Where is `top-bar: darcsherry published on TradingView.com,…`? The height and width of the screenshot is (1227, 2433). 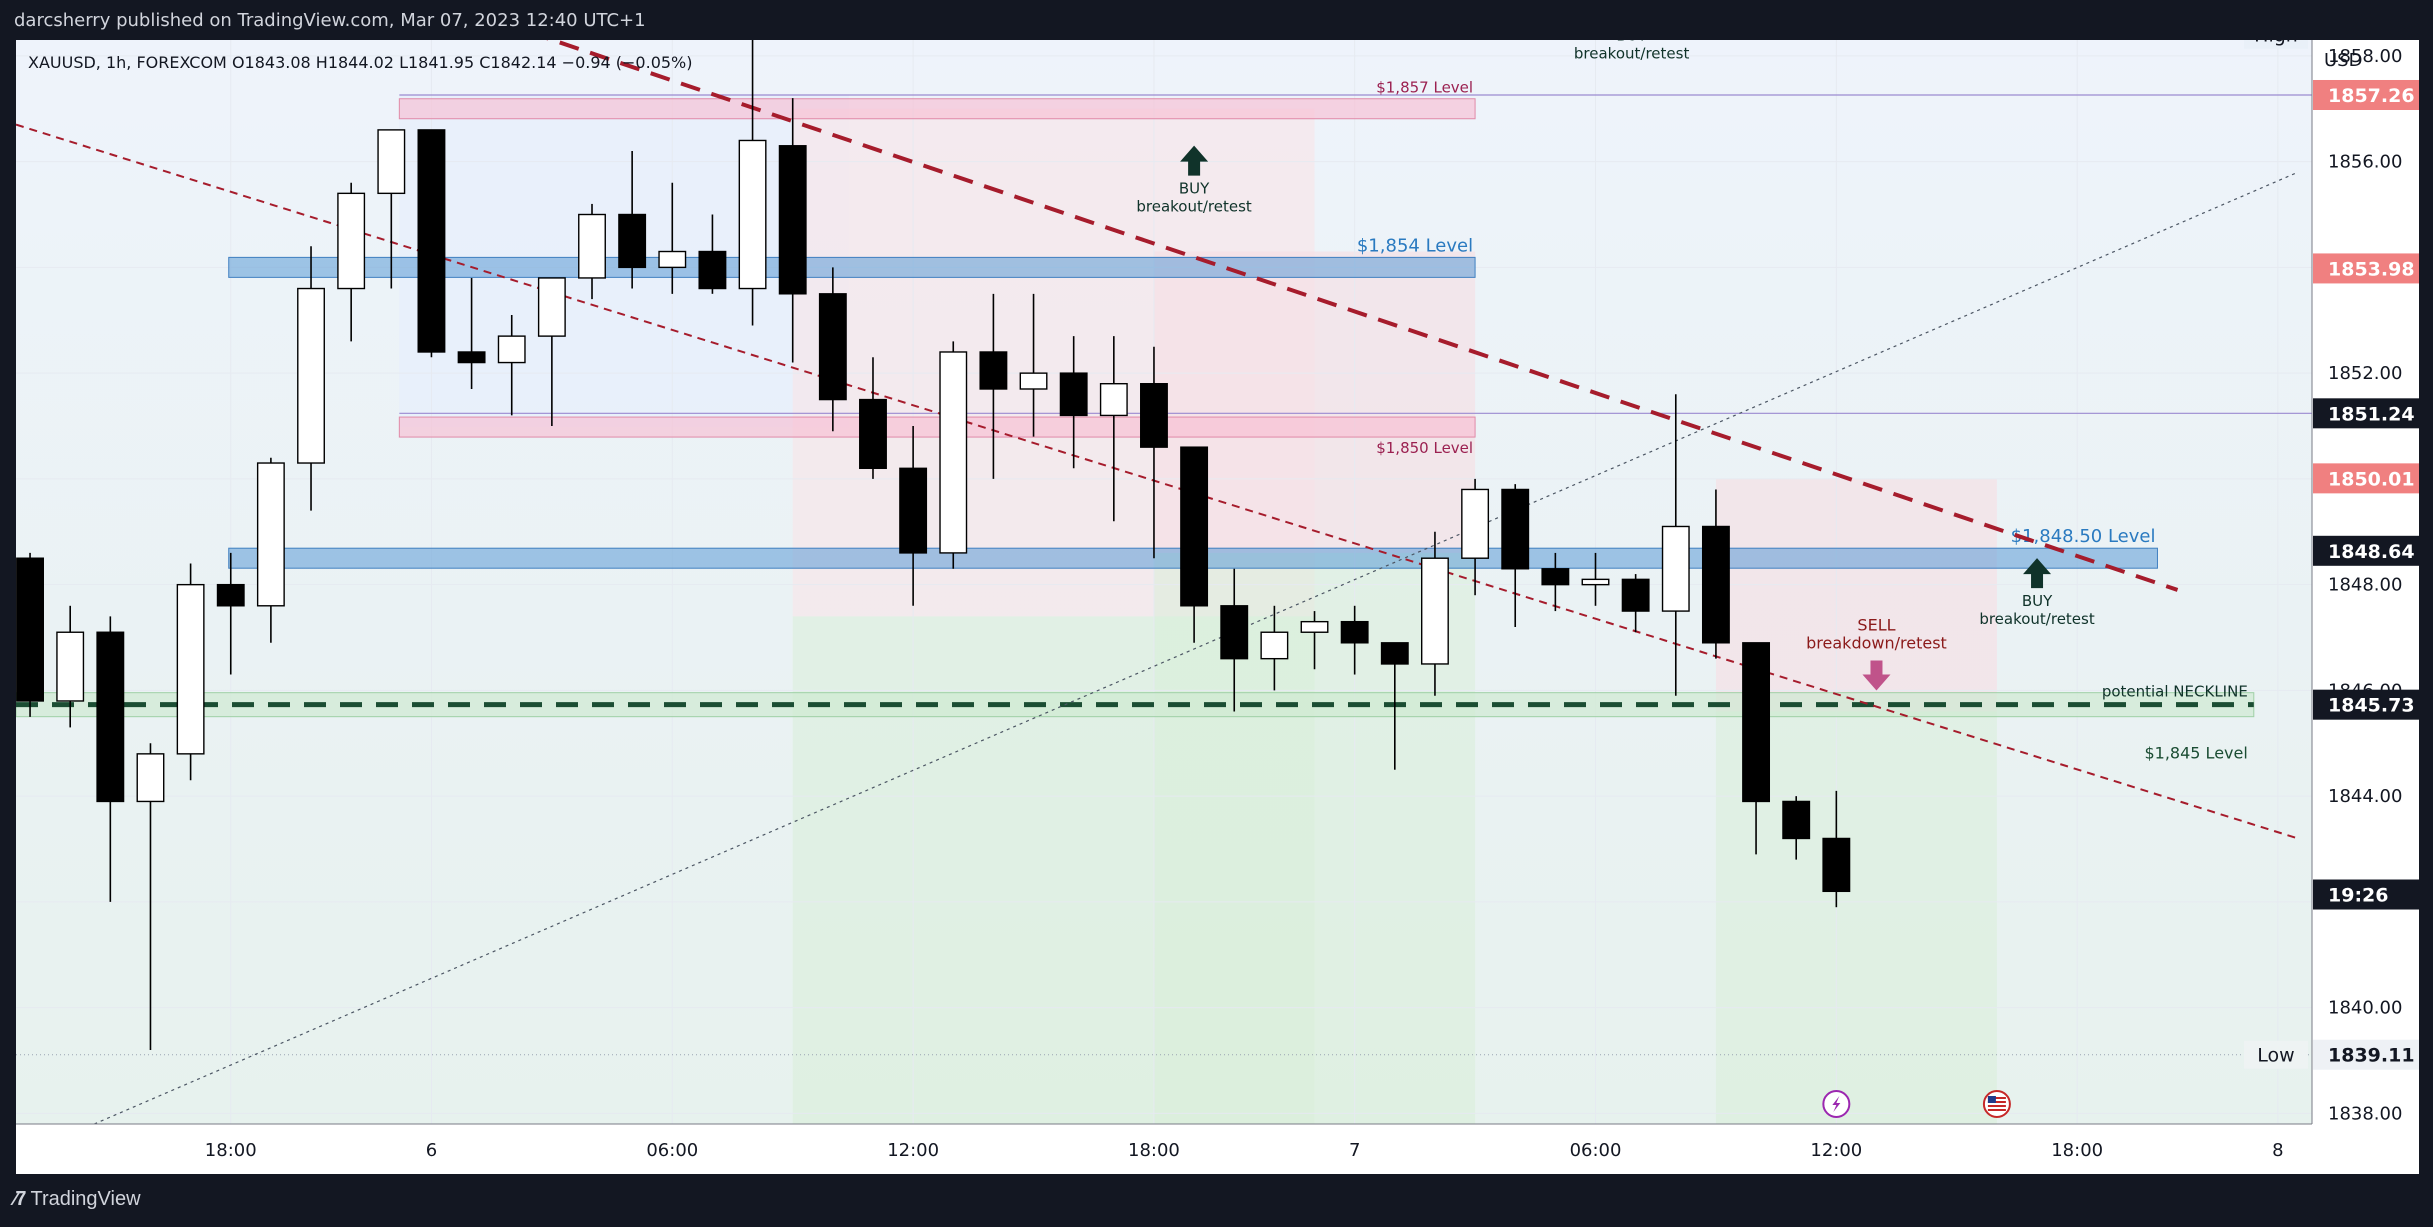
top-bar: darcsherry published on TradingView.com,… is located at coordinates (1216, 20).